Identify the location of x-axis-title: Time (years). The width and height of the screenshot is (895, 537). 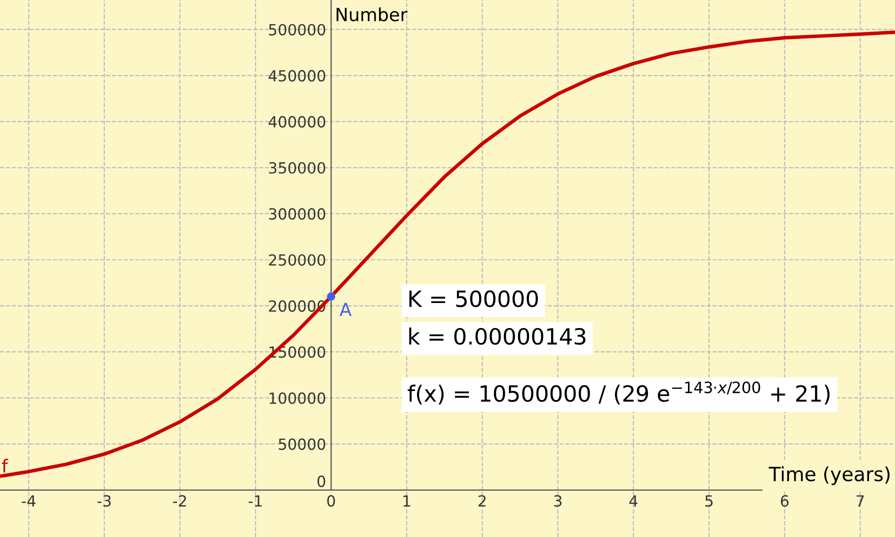
(829, 476).